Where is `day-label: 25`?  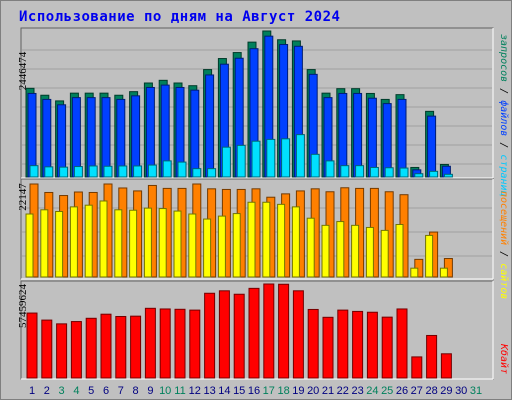 day-label: 25 is located at coordinates (387, 391).